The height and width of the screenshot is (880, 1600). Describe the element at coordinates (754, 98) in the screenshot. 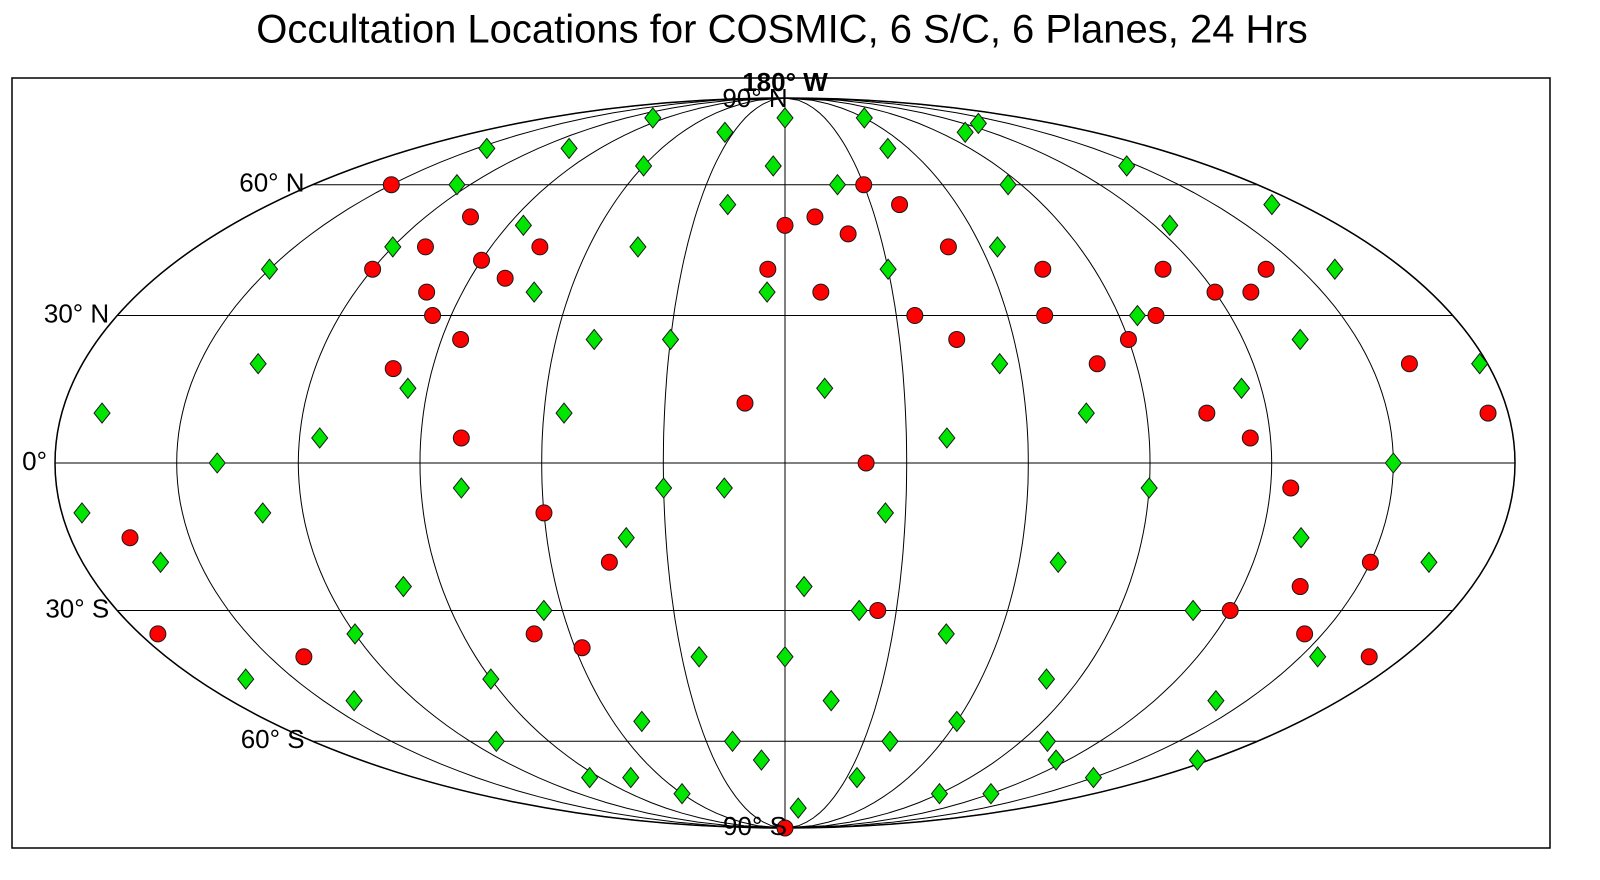

I see `pole-label: 90° N` at that location.